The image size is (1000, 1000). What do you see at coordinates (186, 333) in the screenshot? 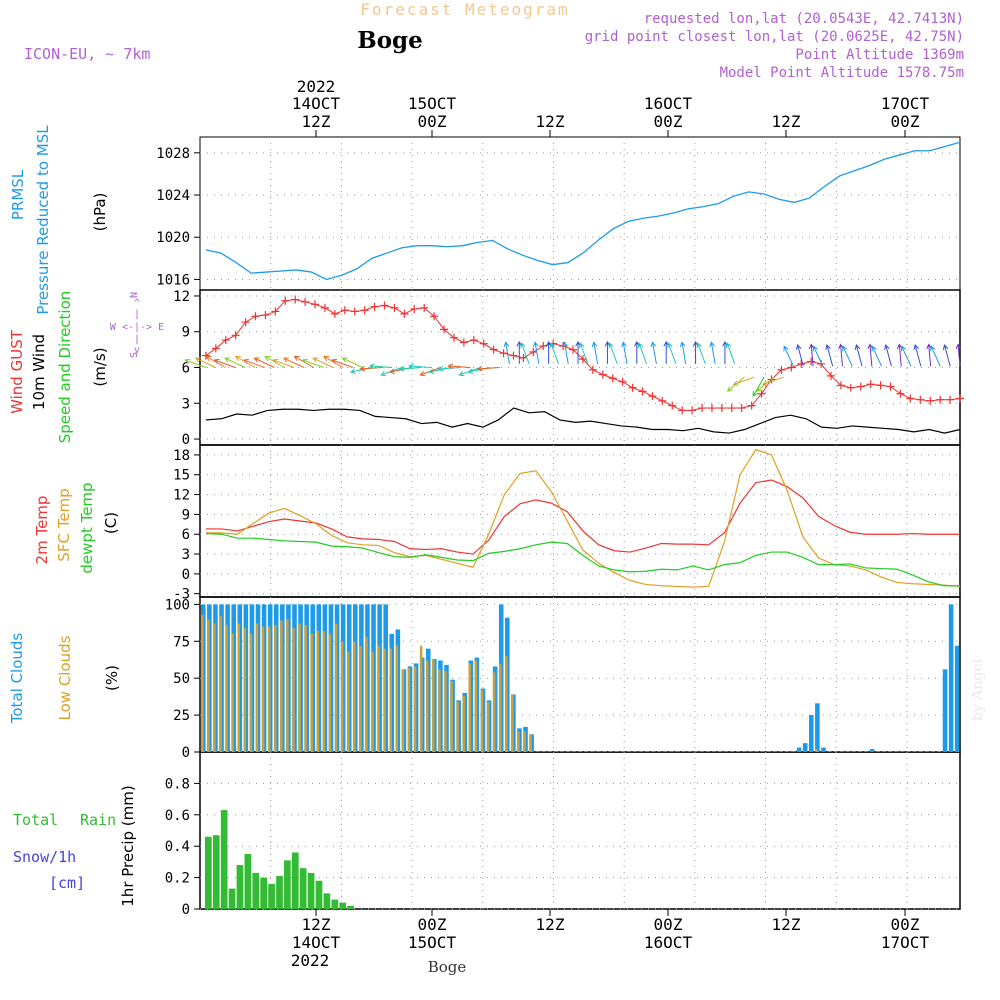
I see `y-tick-label: 9` at bounding box center [186, 333].